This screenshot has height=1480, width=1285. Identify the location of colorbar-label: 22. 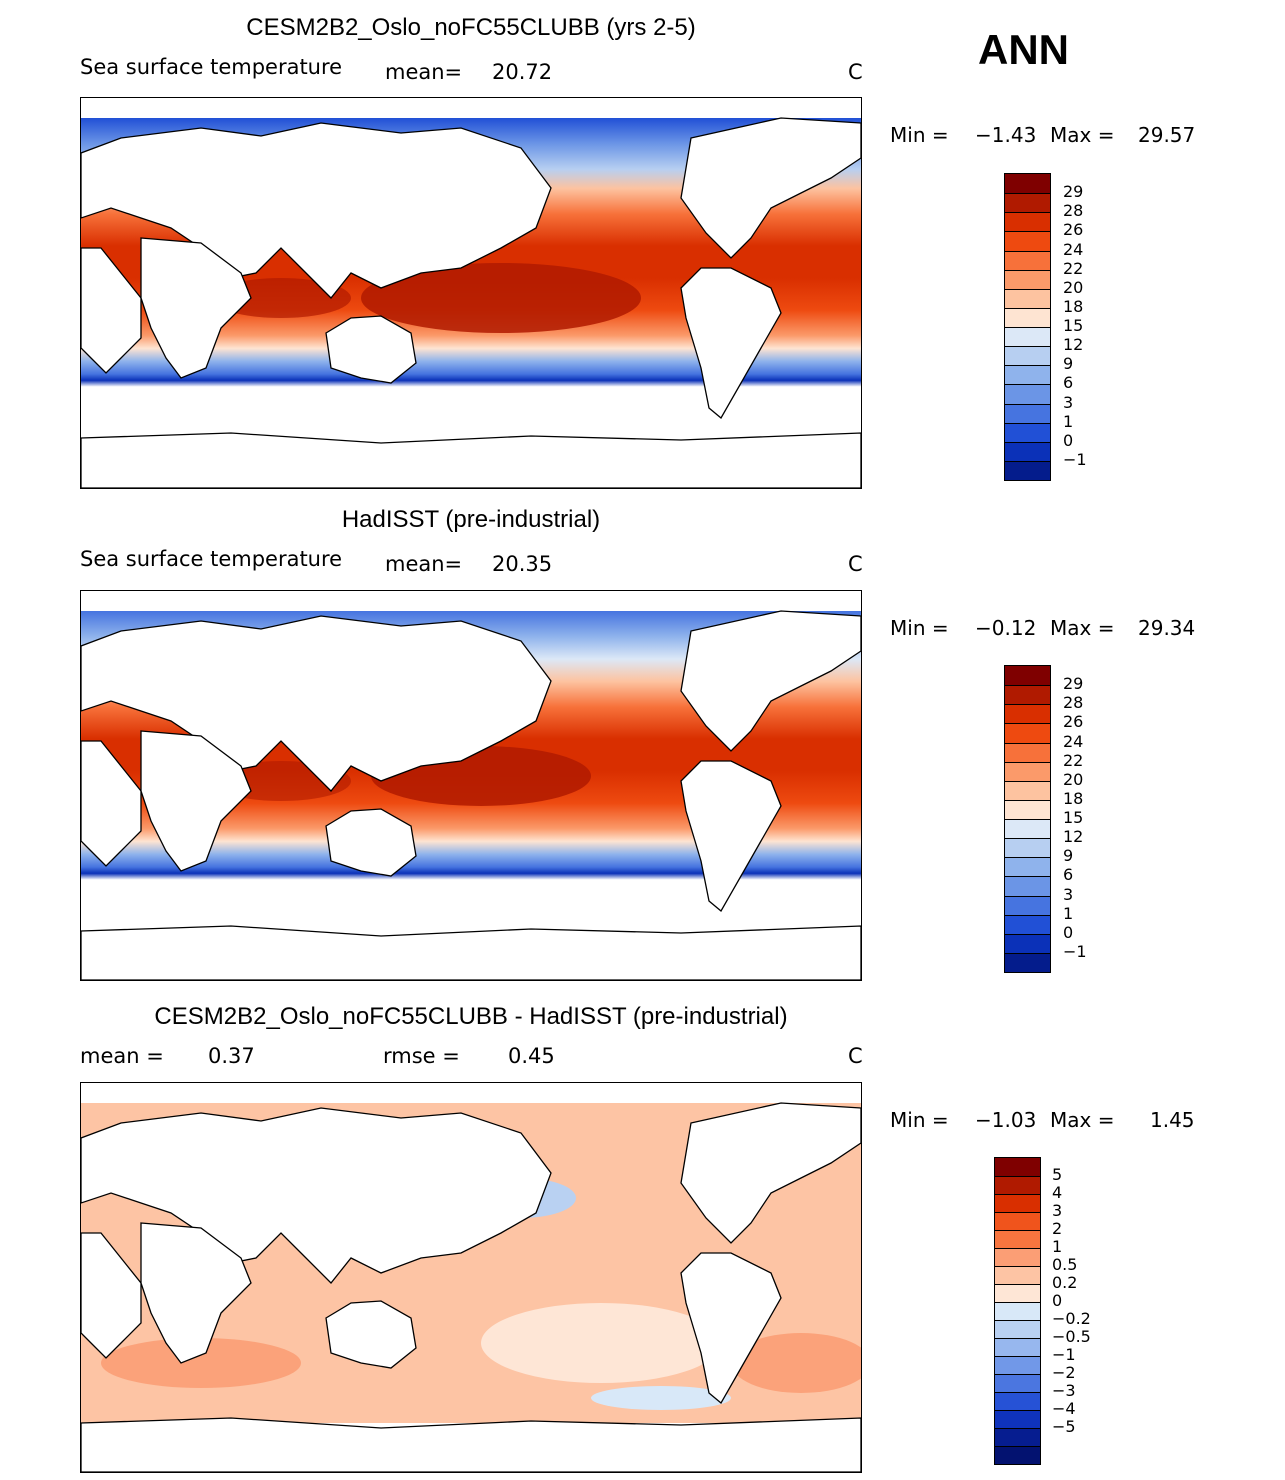
(1073, 760).